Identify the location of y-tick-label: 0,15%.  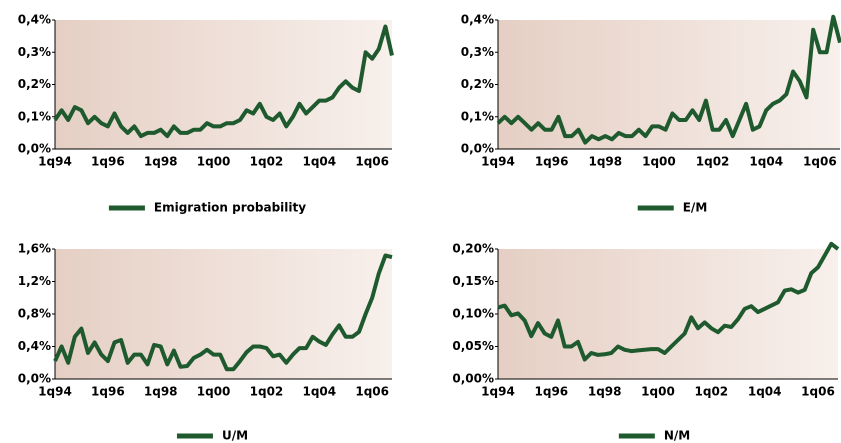
(473, 281).